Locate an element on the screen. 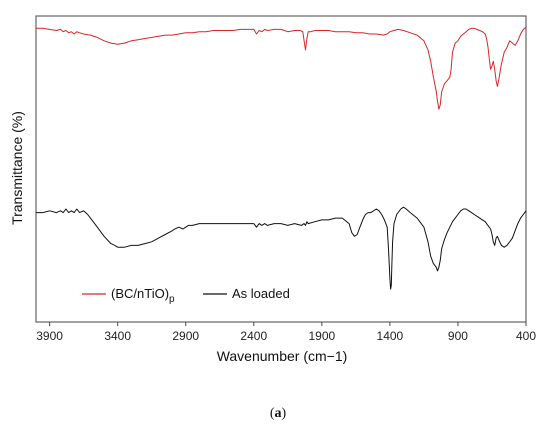 The image size is (550, 432). x-tick-label: 3900 is located at coordinates (49, 336).